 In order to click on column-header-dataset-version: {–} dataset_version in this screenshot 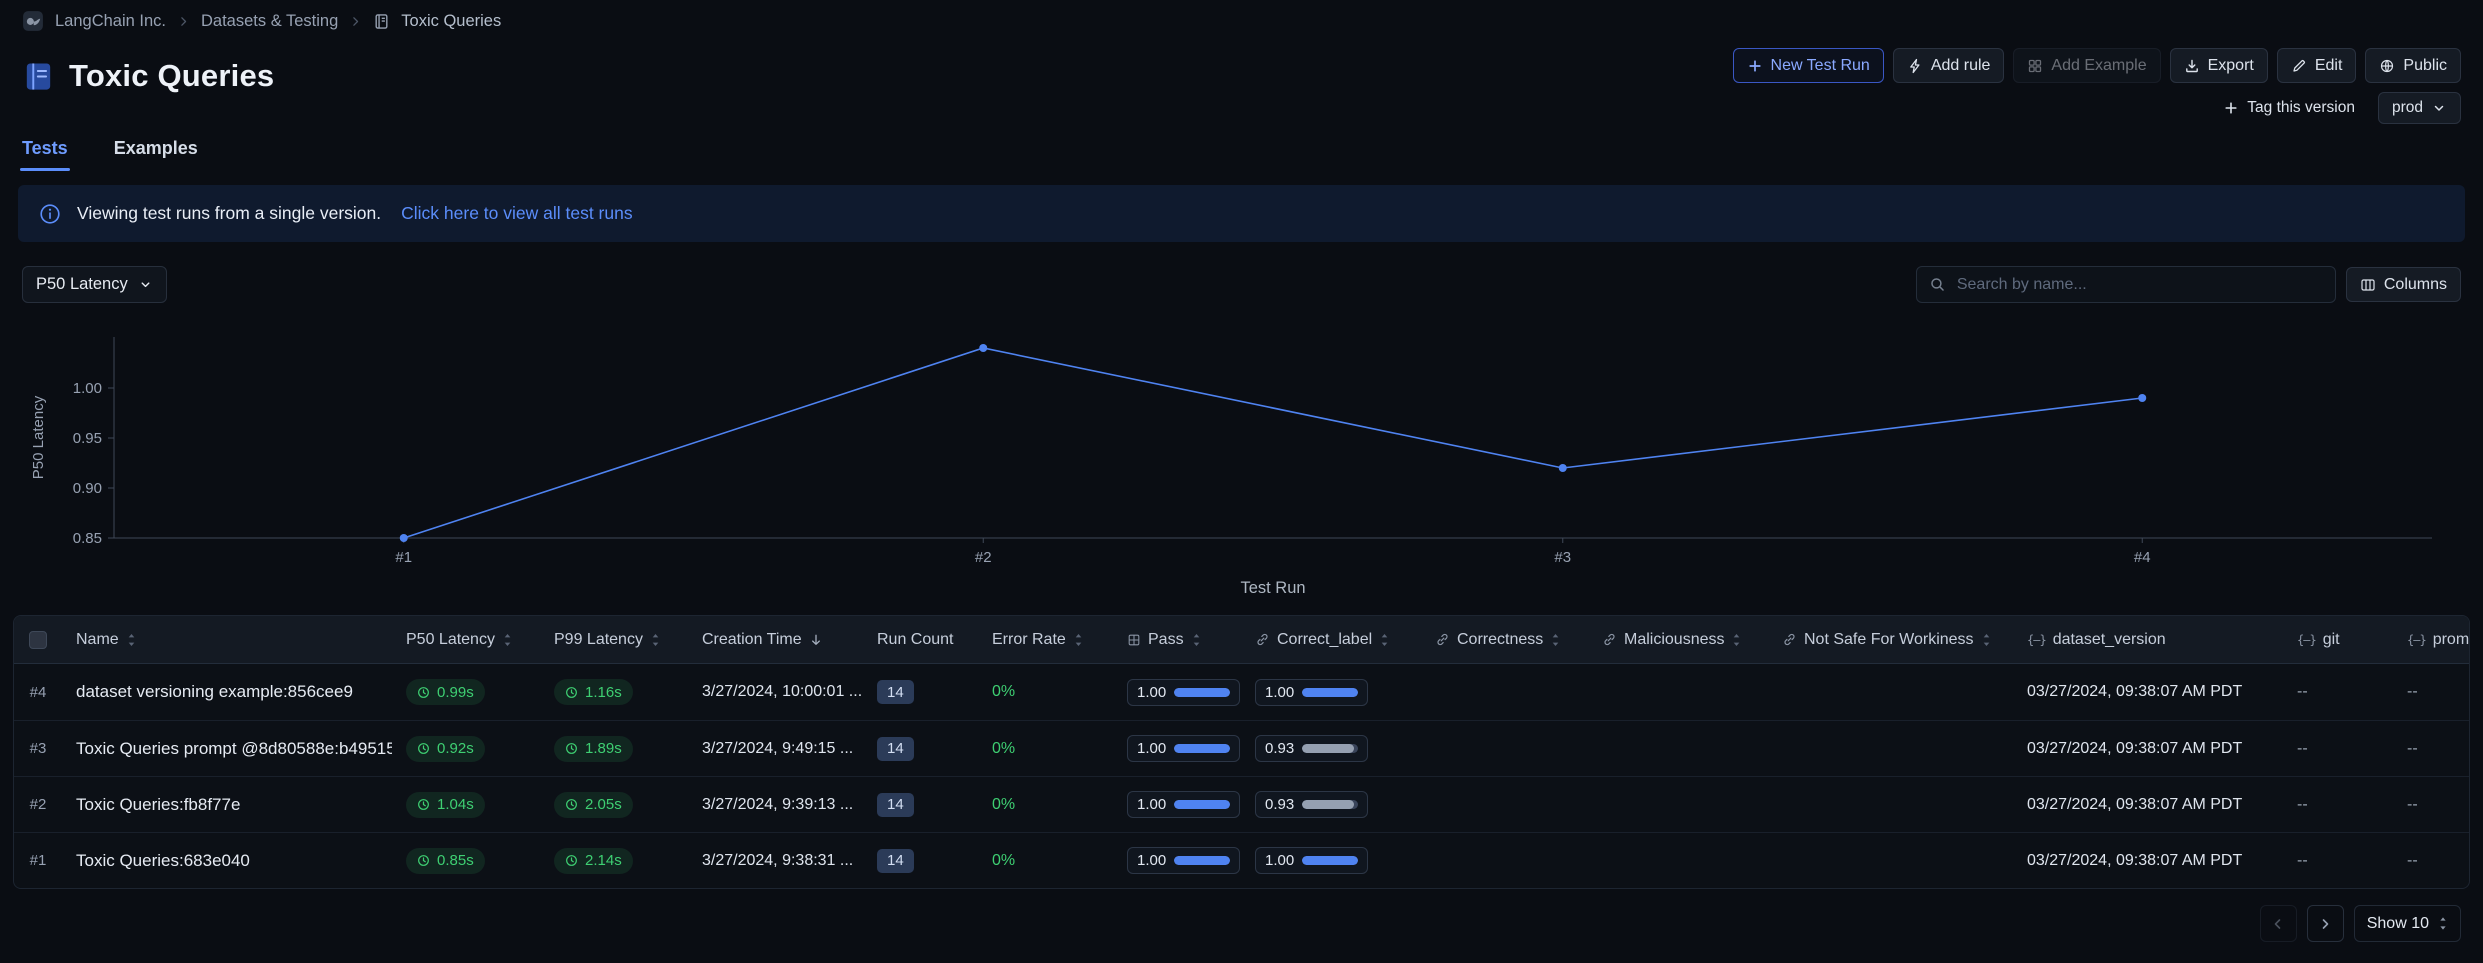, I will do `click(2148, 639)`.